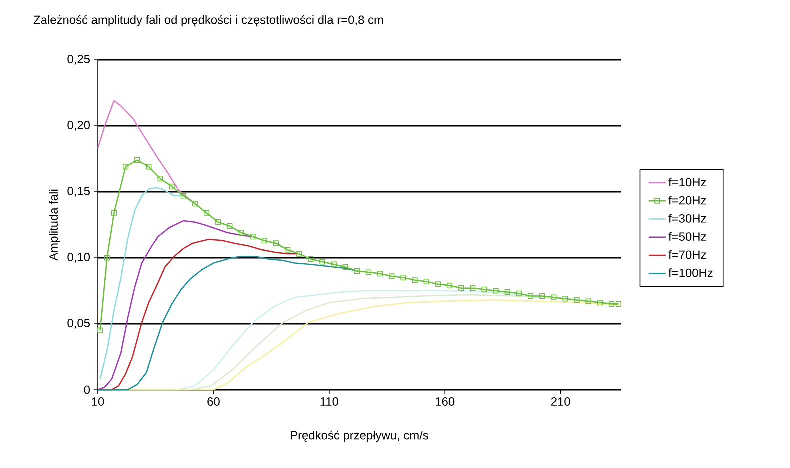 This screenshot has height=468, width=790. What do you see at coordinates (214, 402) in the screenshot?
I see `x-tick-label: 60` at bounding box center [214, 402].